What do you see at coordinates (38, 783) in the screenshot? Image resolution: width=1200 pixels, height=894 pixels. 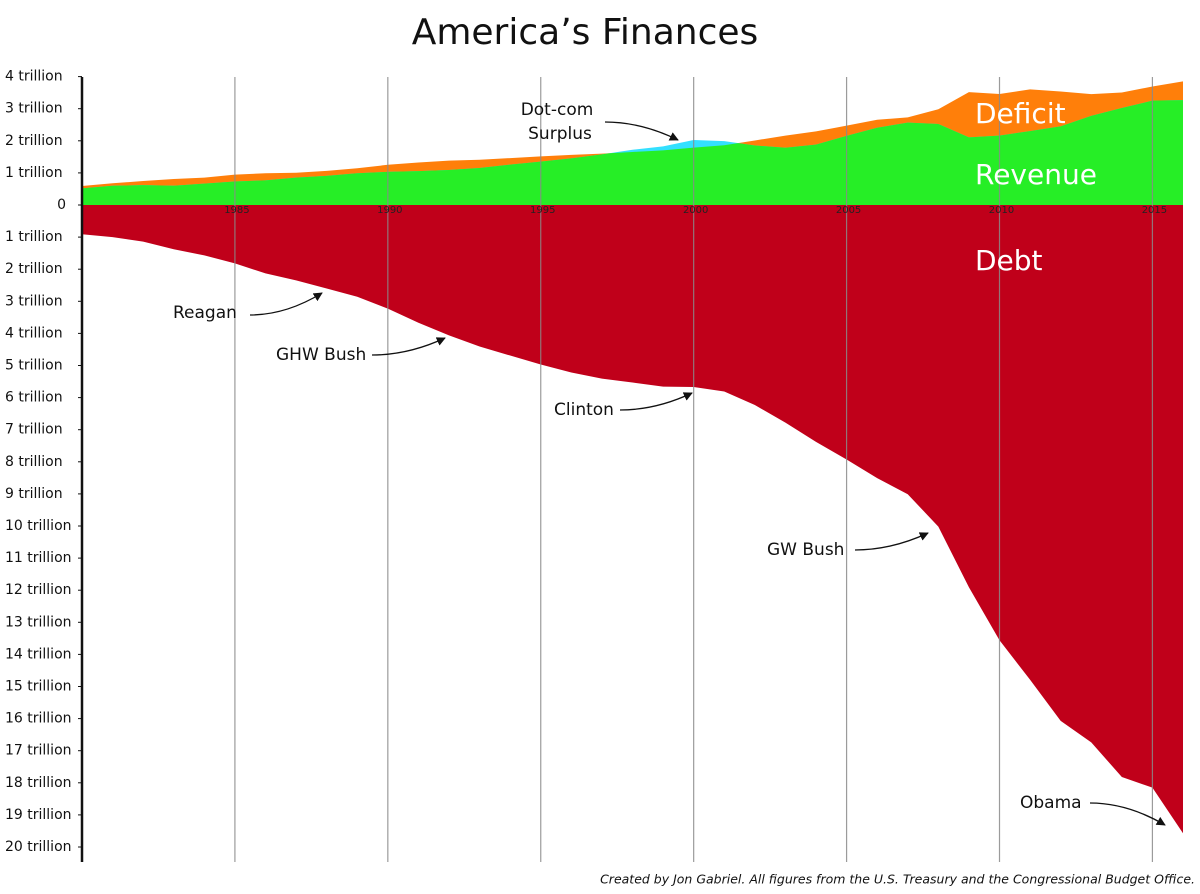 I see `y-tick-label: 18 trillion` at bounding box center [38, 783].